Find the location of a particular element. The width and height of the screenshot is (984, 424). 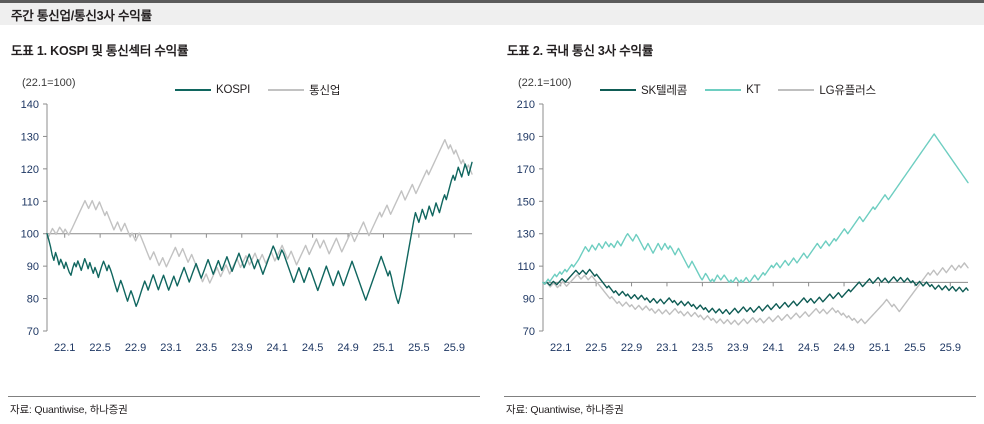

chart-1-source: 자료: Quantiwise, 하나증권 is located at coordinates (69, 410).